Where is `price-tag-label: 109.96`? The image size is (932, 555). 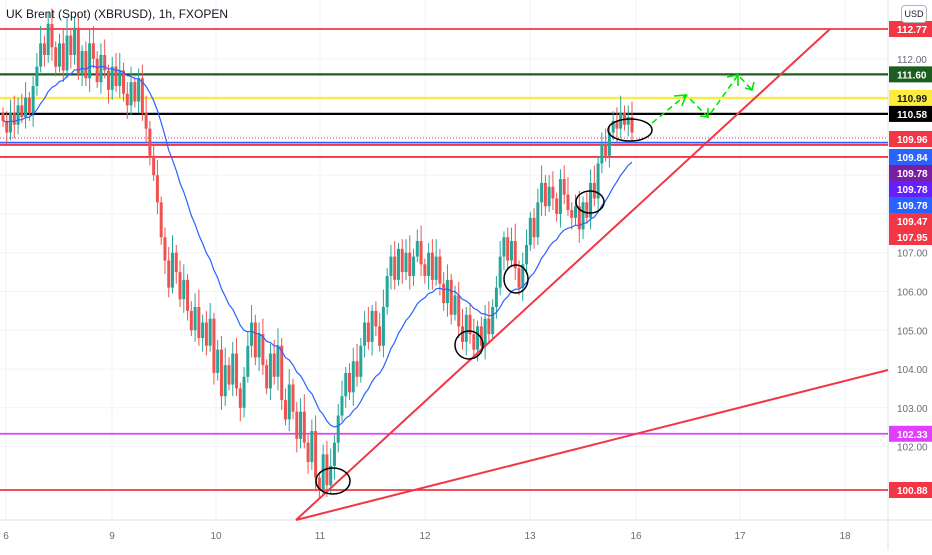
price-tag-label: 109.96 is located at coordinates (912, 140).